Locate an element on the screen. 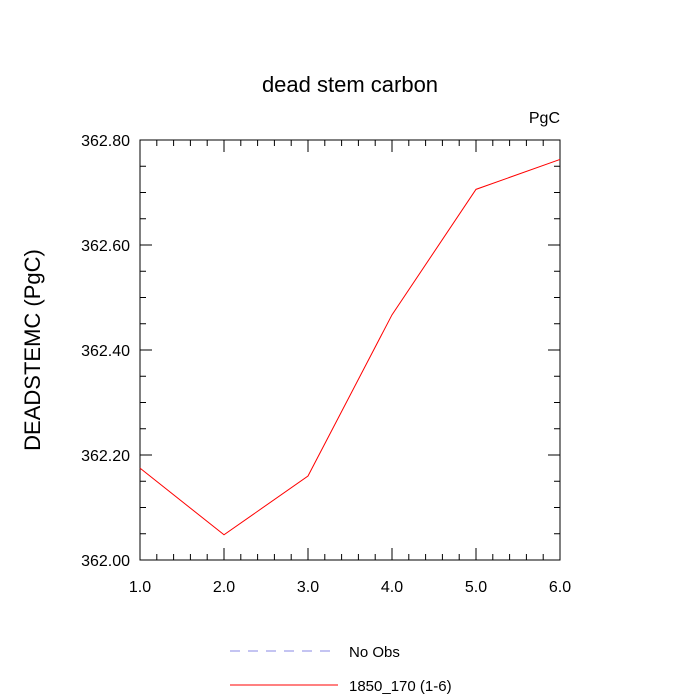  legend-label-1: 1850_170 (1-6) is located at coordinates (400, 686).